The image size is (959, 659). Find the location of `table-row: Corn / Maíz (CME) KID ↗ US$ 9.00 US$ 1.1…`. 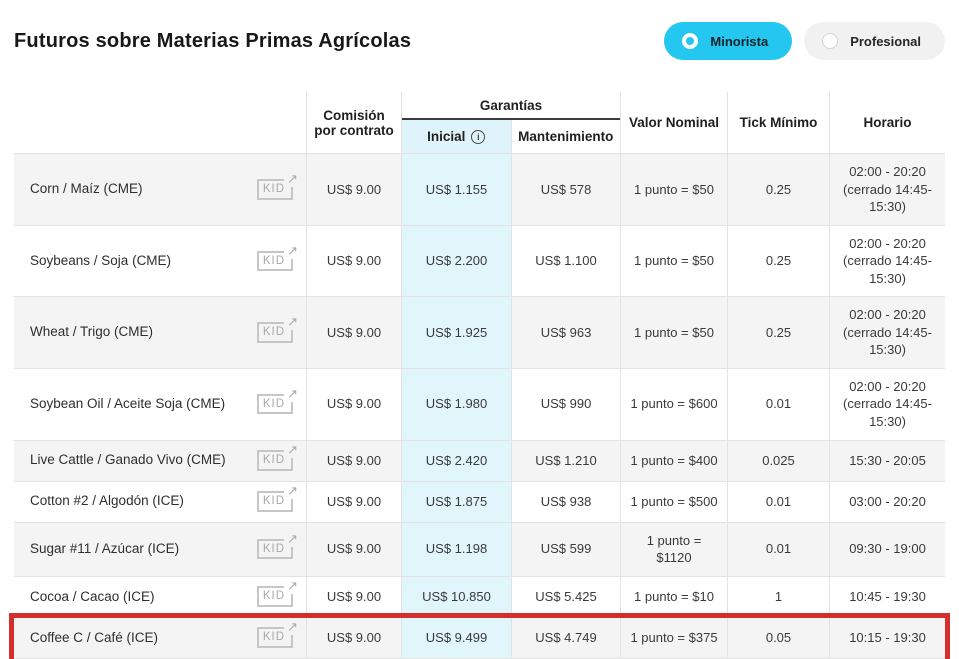

table-row: Corn / Maíz (CME) KID ↗ US$ 9.00 US$ 1.1… is located at coordinates (479, 190).